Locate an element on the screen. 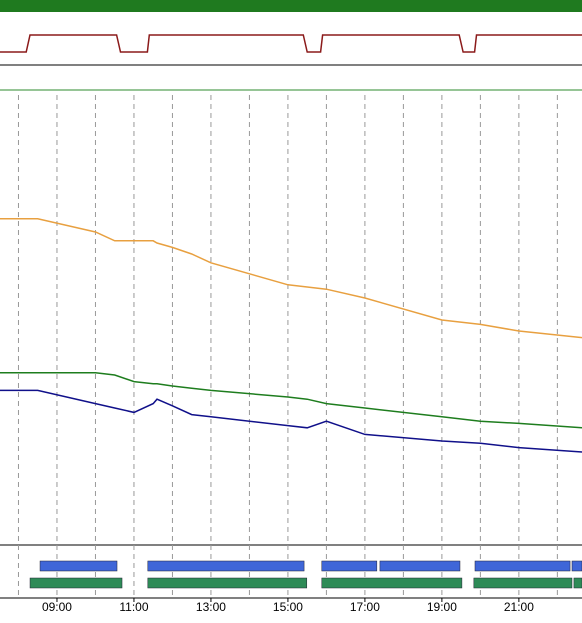 Image resolution: width=582 pixels, height=623 pixels. x-tick-label: 21:00 is located at coordinates (519, 607).